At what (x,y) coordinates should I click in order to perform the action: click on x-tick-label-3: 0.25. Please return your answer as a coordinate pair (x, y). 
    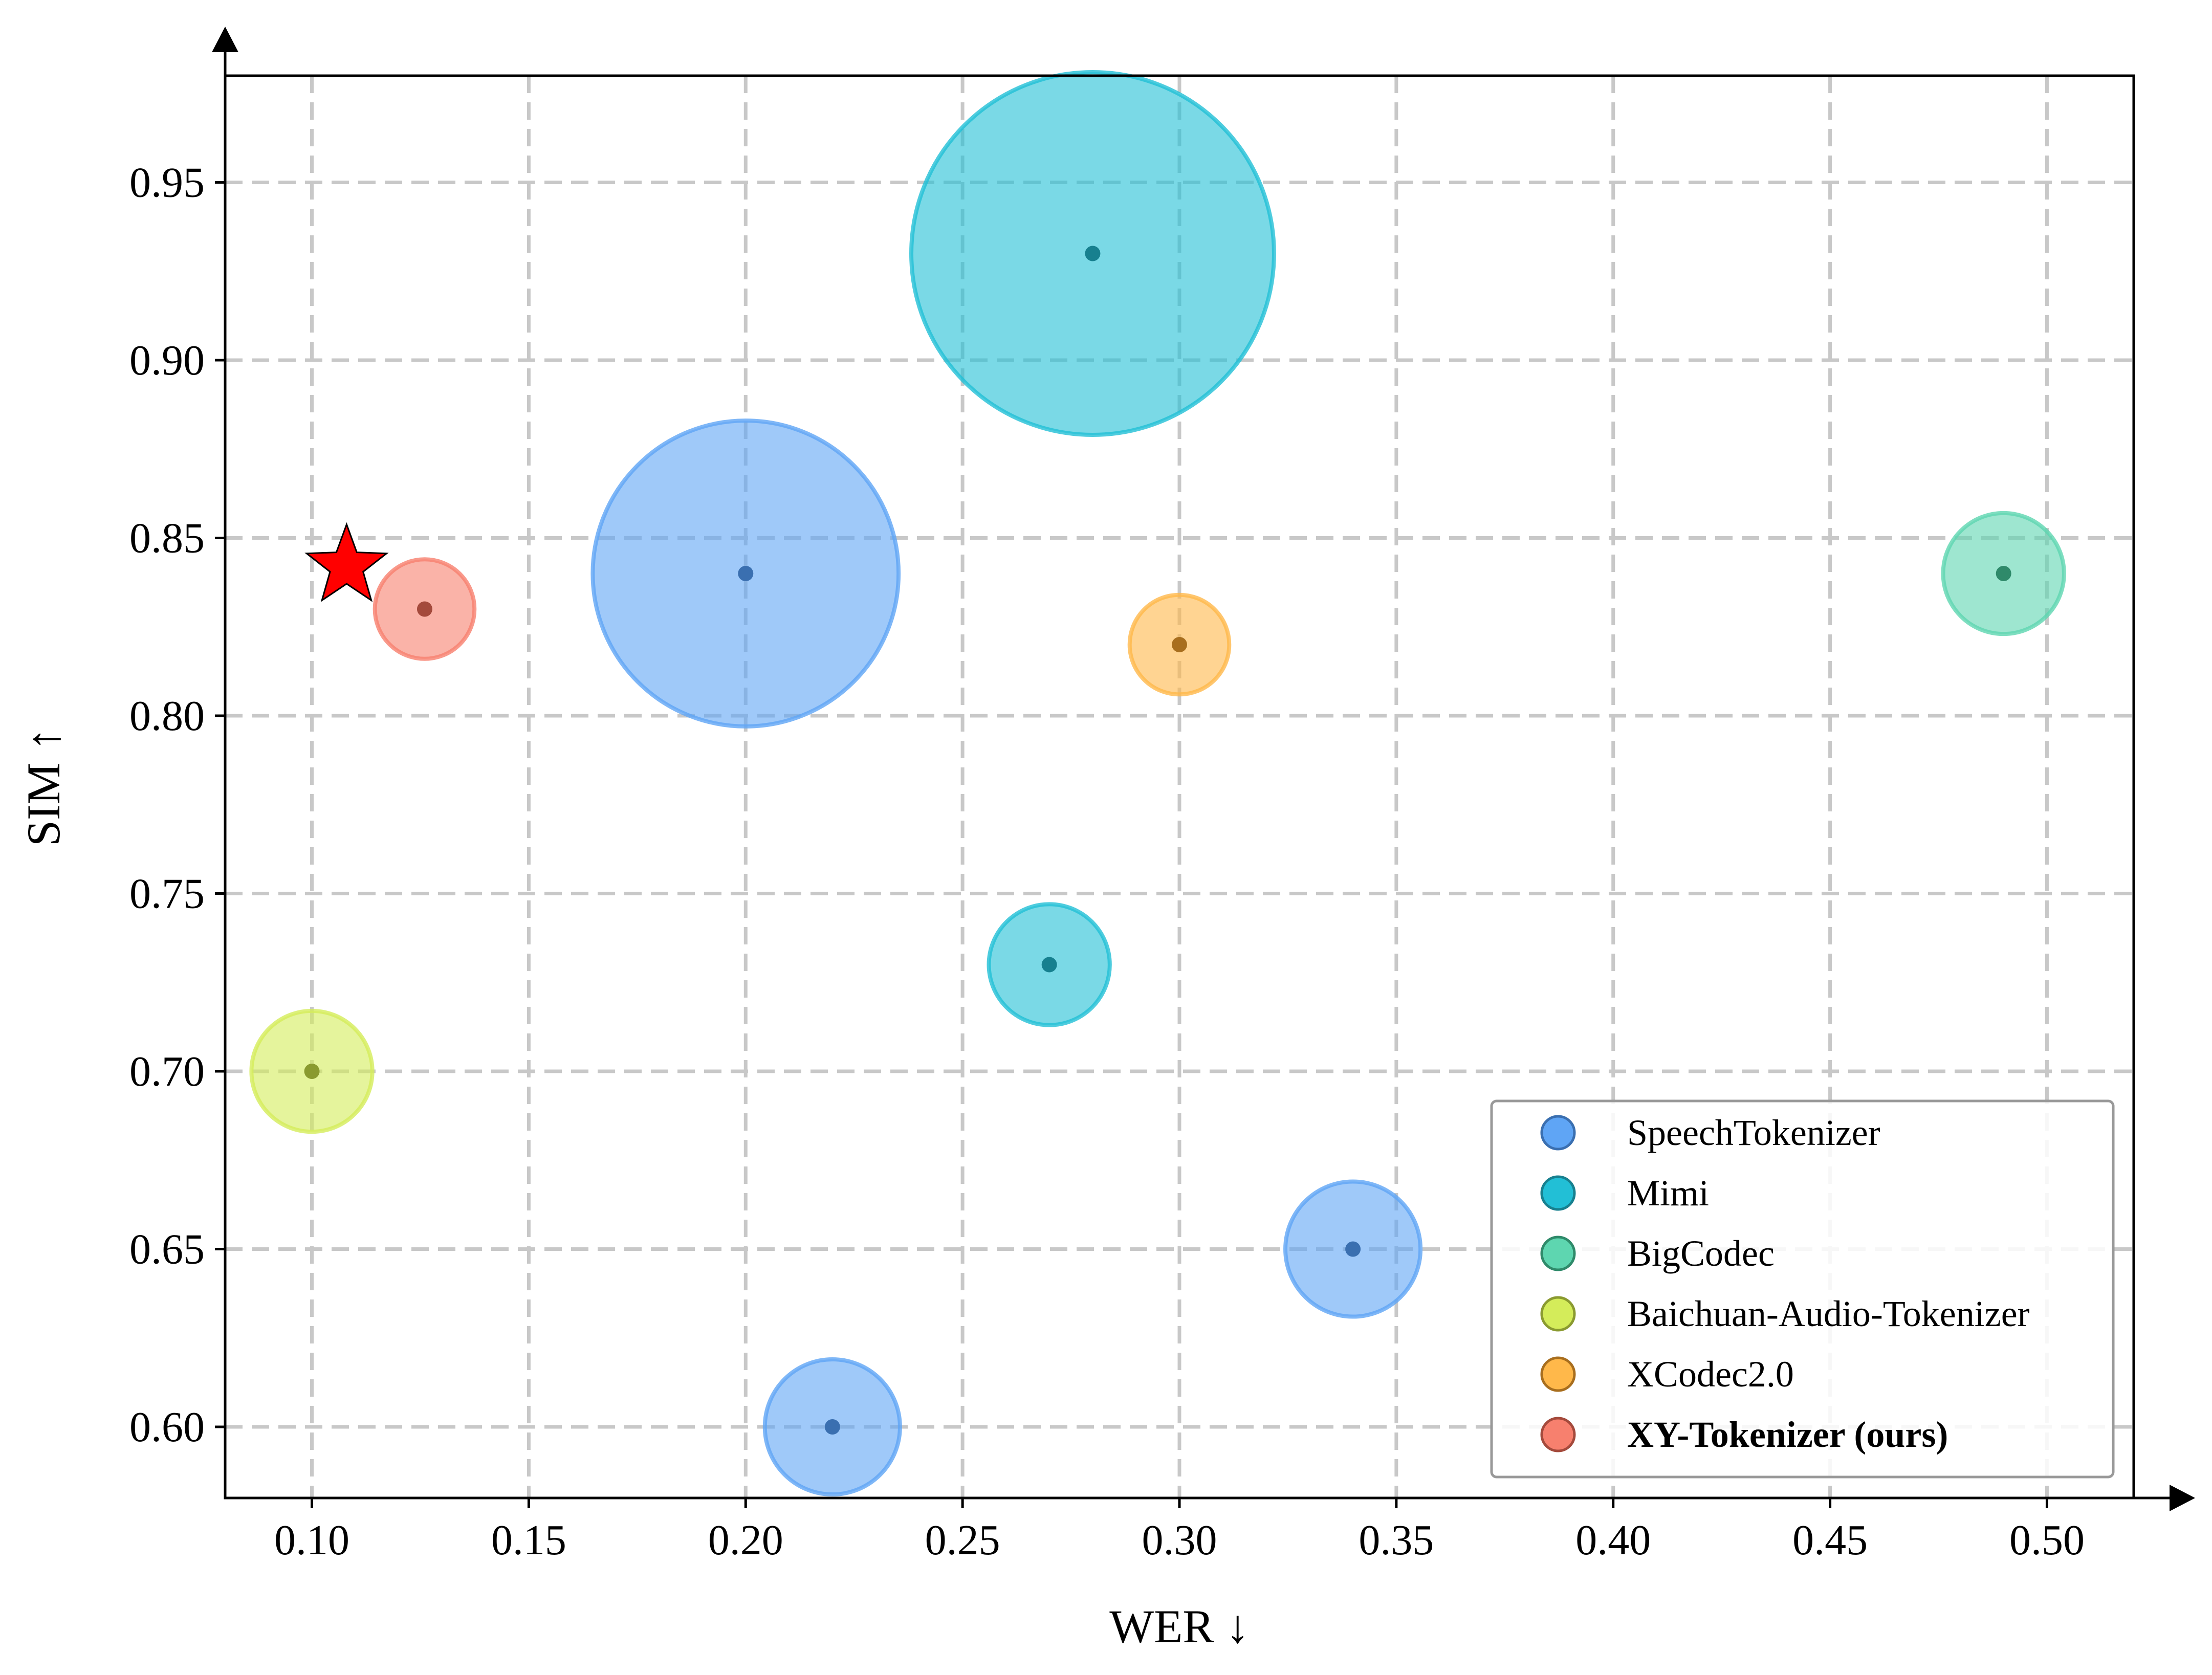
    Looking at the image, I should click on (962, 1540).